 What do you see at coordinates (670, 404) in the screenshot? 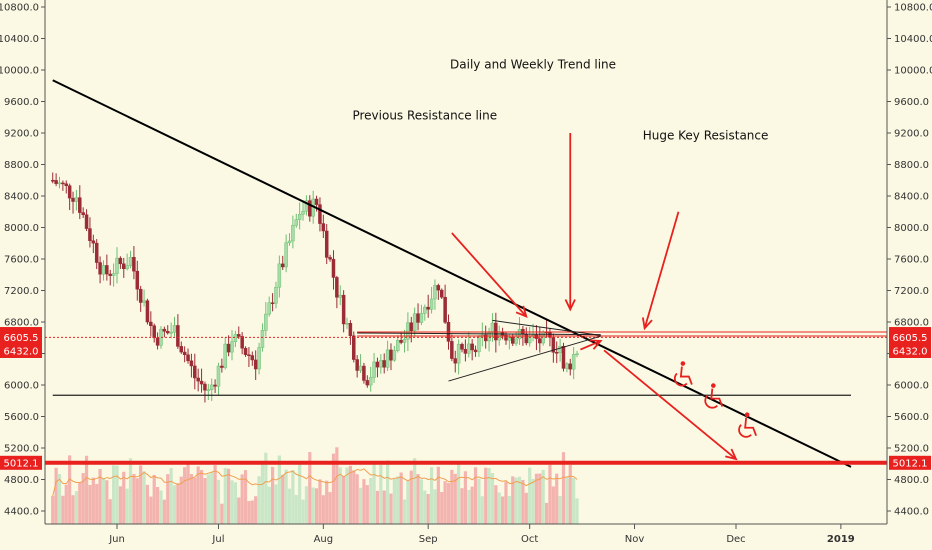
I see `arrow-drop-shaft` at bounding box center [670, 404].